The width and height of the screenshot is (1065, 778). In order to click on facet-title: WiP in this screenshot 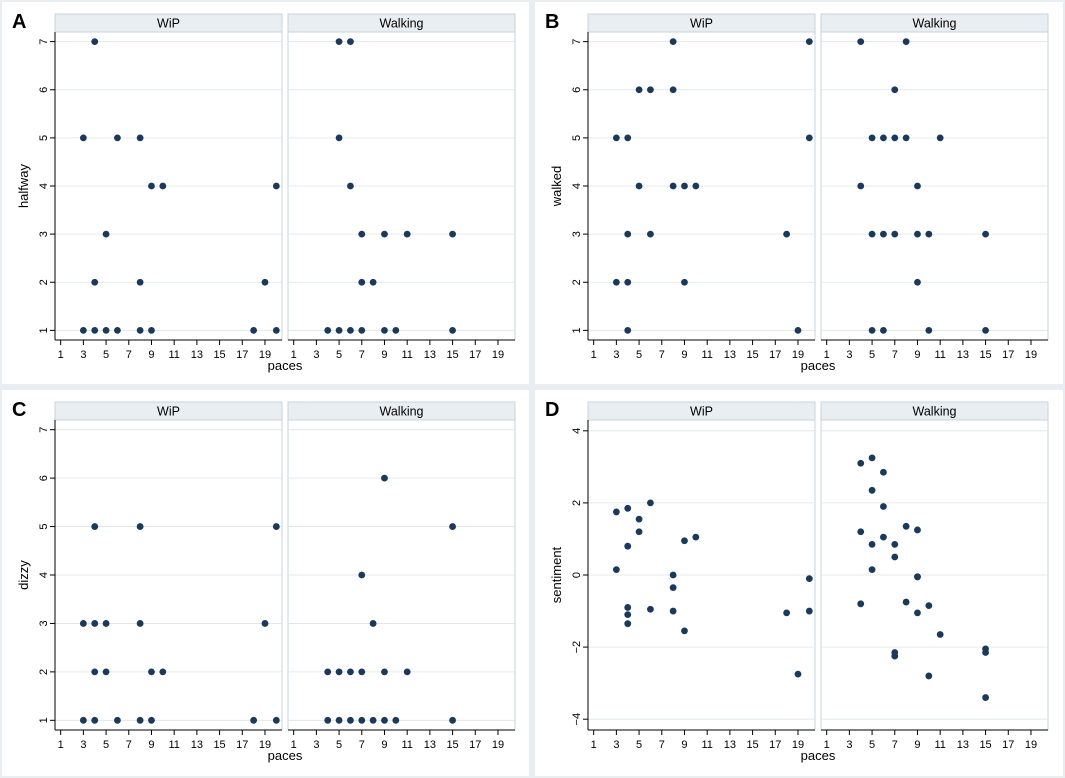, I will do `click(701, 412)`.